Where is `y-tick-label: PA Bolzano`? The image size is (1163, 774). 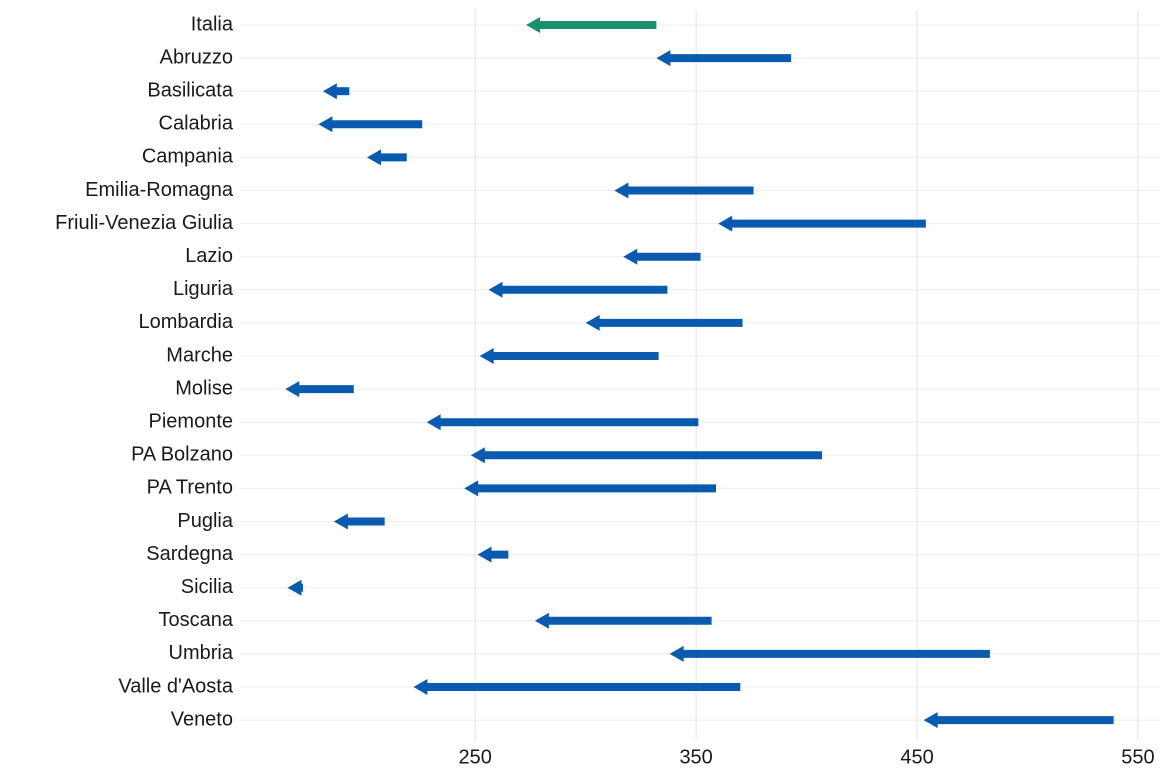
y-tick-label: PA Bolzano is located at coordinates (182, 455).